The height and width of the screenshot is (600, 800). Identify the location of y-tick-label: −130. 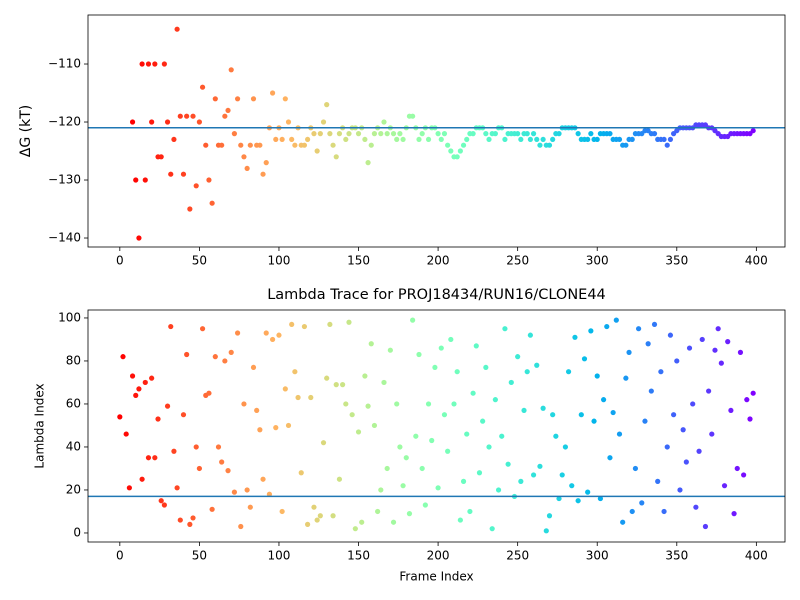
(64, 180).